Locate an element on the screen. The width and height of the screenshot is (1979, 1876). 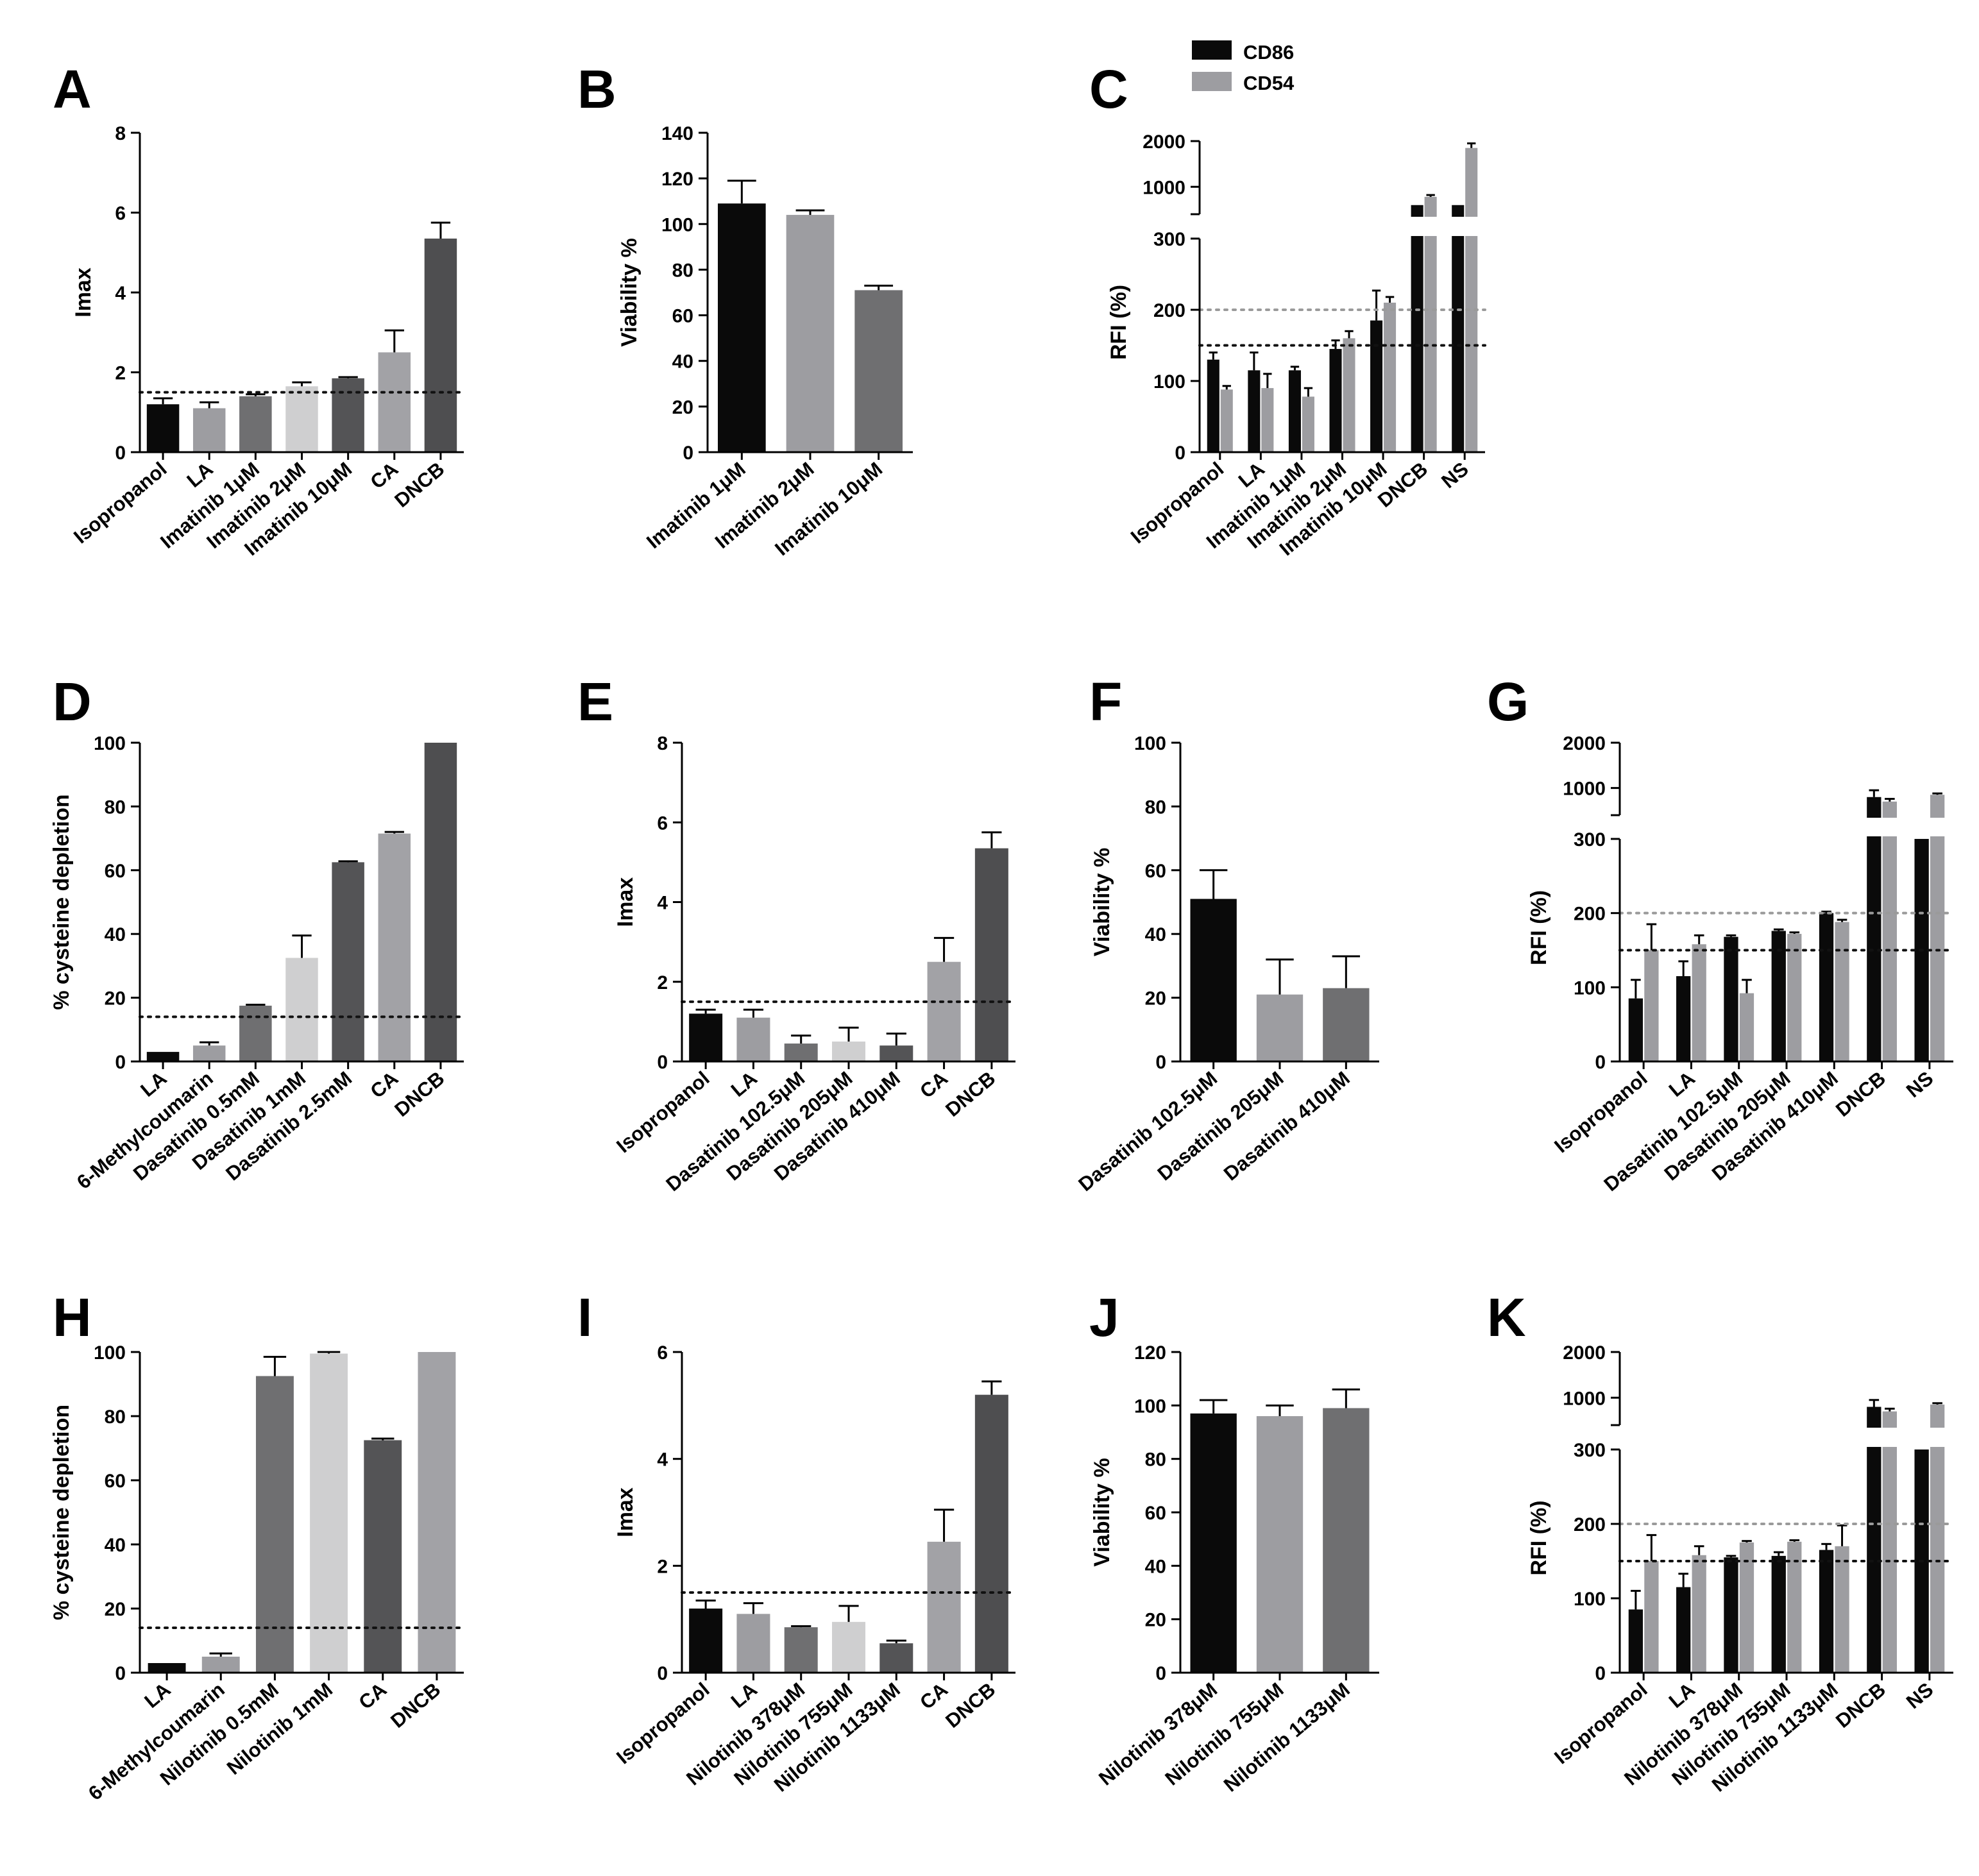
y-tick-label: 80 is located at coordinates (1155, 807).